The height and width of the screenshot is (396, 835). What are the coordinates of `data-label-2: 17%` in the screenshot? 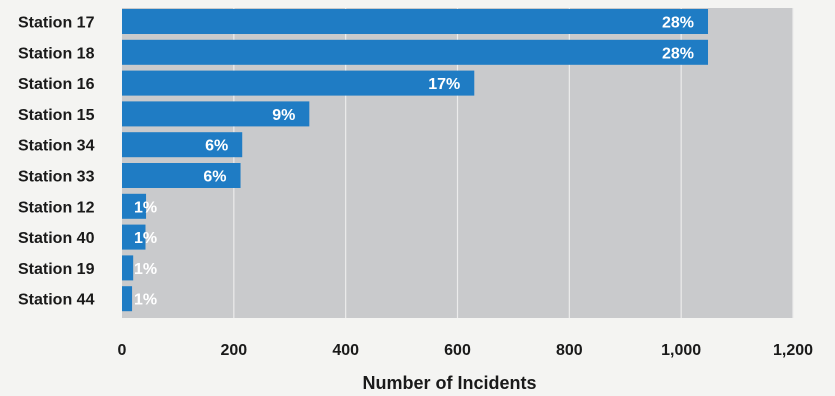 It's located at (444, 84).